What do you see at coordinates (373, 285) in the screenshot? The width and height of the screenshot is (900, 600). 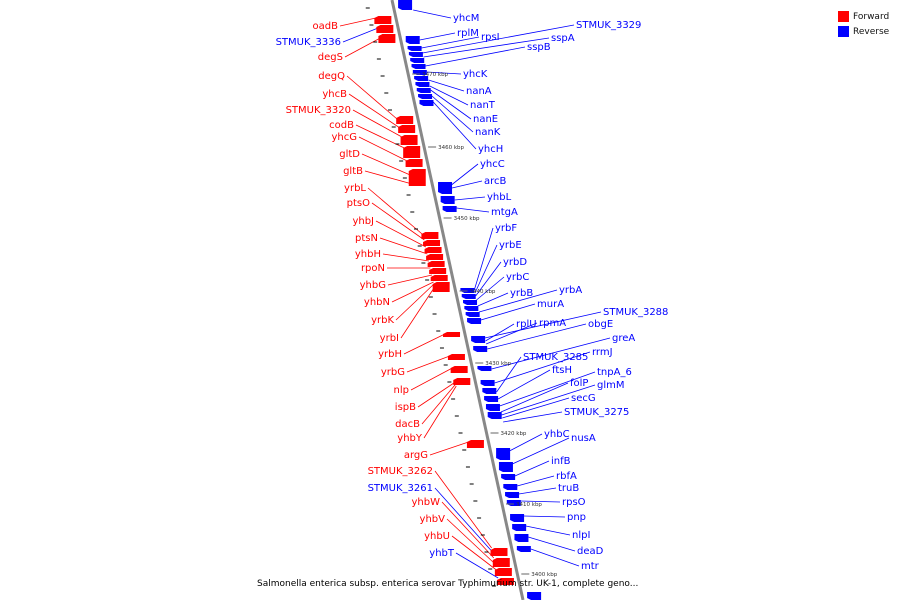 I see `forward-gene-label: yhbG` at bounding box center [373, 285].